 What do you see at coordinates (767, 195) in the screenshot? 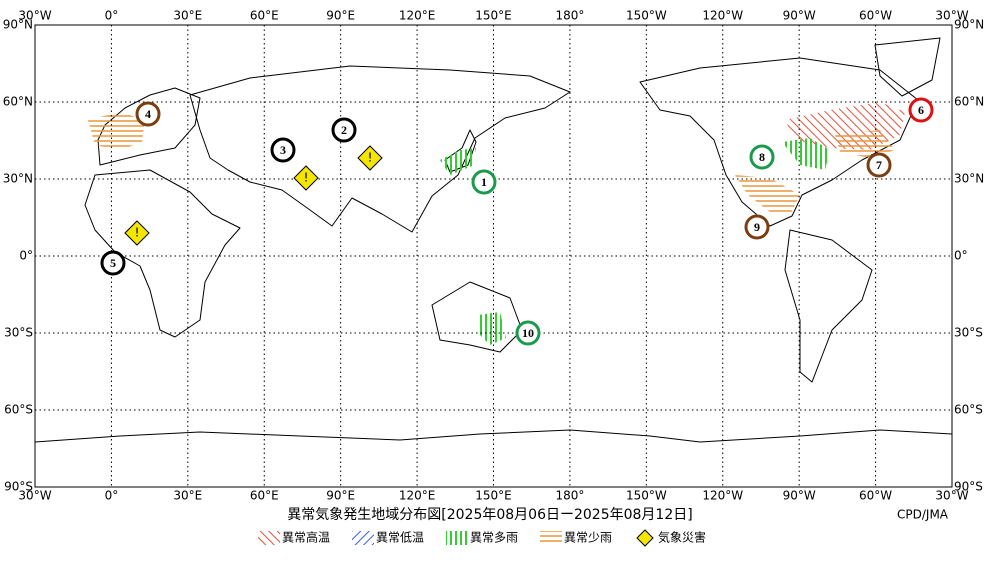
I see `dry-area-mexico` at bounding box center [767, 195].